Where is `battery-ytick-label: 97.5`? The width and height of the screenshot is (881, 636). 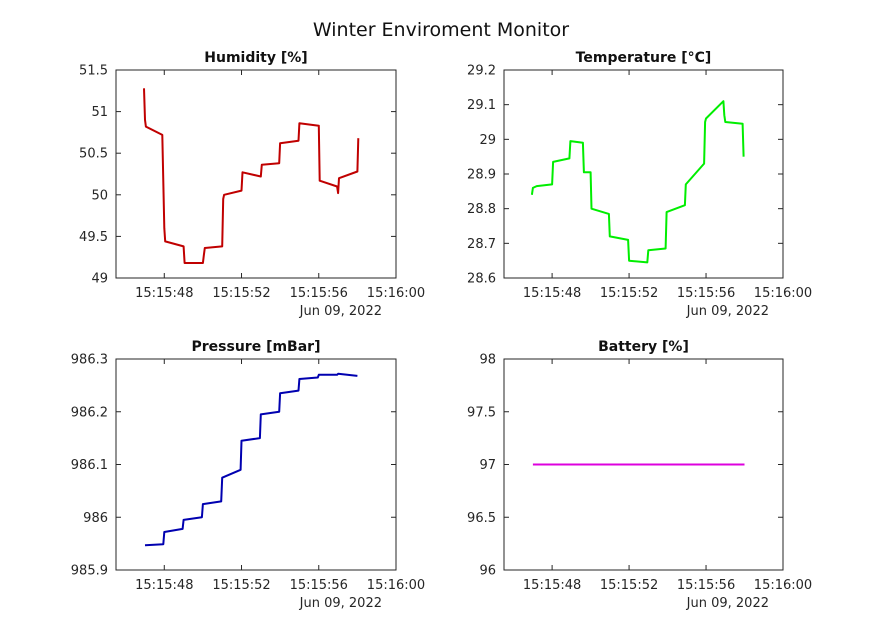 battery-ytick-label: 97.5 is located at coordinates (481, 412).